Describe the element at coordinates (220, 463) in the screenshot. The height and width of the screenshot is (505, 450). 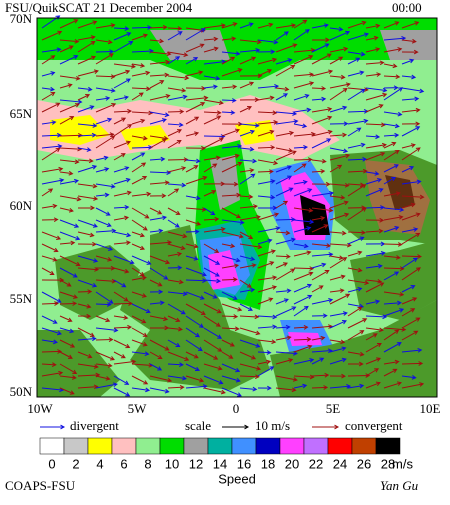
I see `scale-label: 14` at that location.